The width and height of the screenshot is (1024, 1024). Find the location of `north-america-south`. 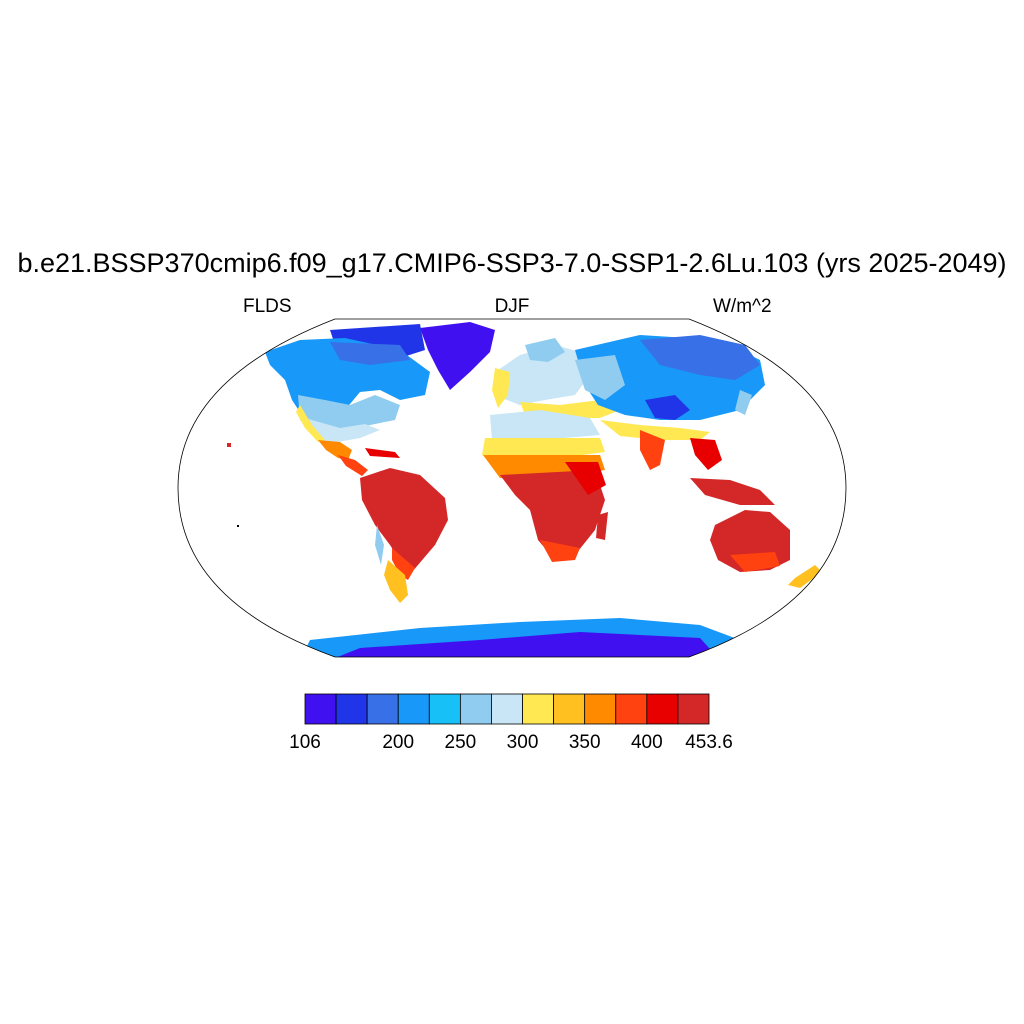

north-america-south is located at coordinates (342, 430).